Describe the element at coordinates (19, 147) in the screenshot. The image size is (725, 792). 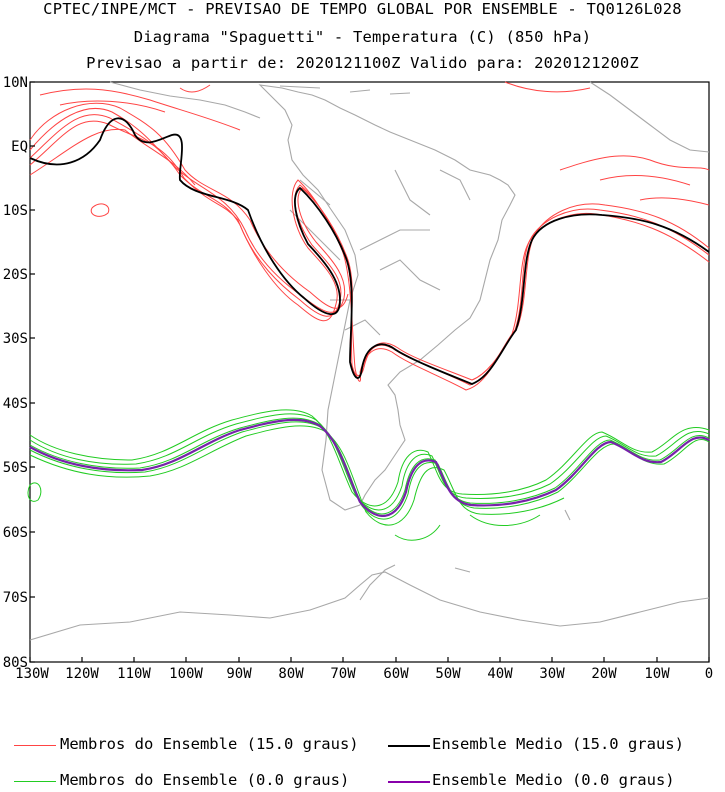
I see `lat-label: EQ` at that location.